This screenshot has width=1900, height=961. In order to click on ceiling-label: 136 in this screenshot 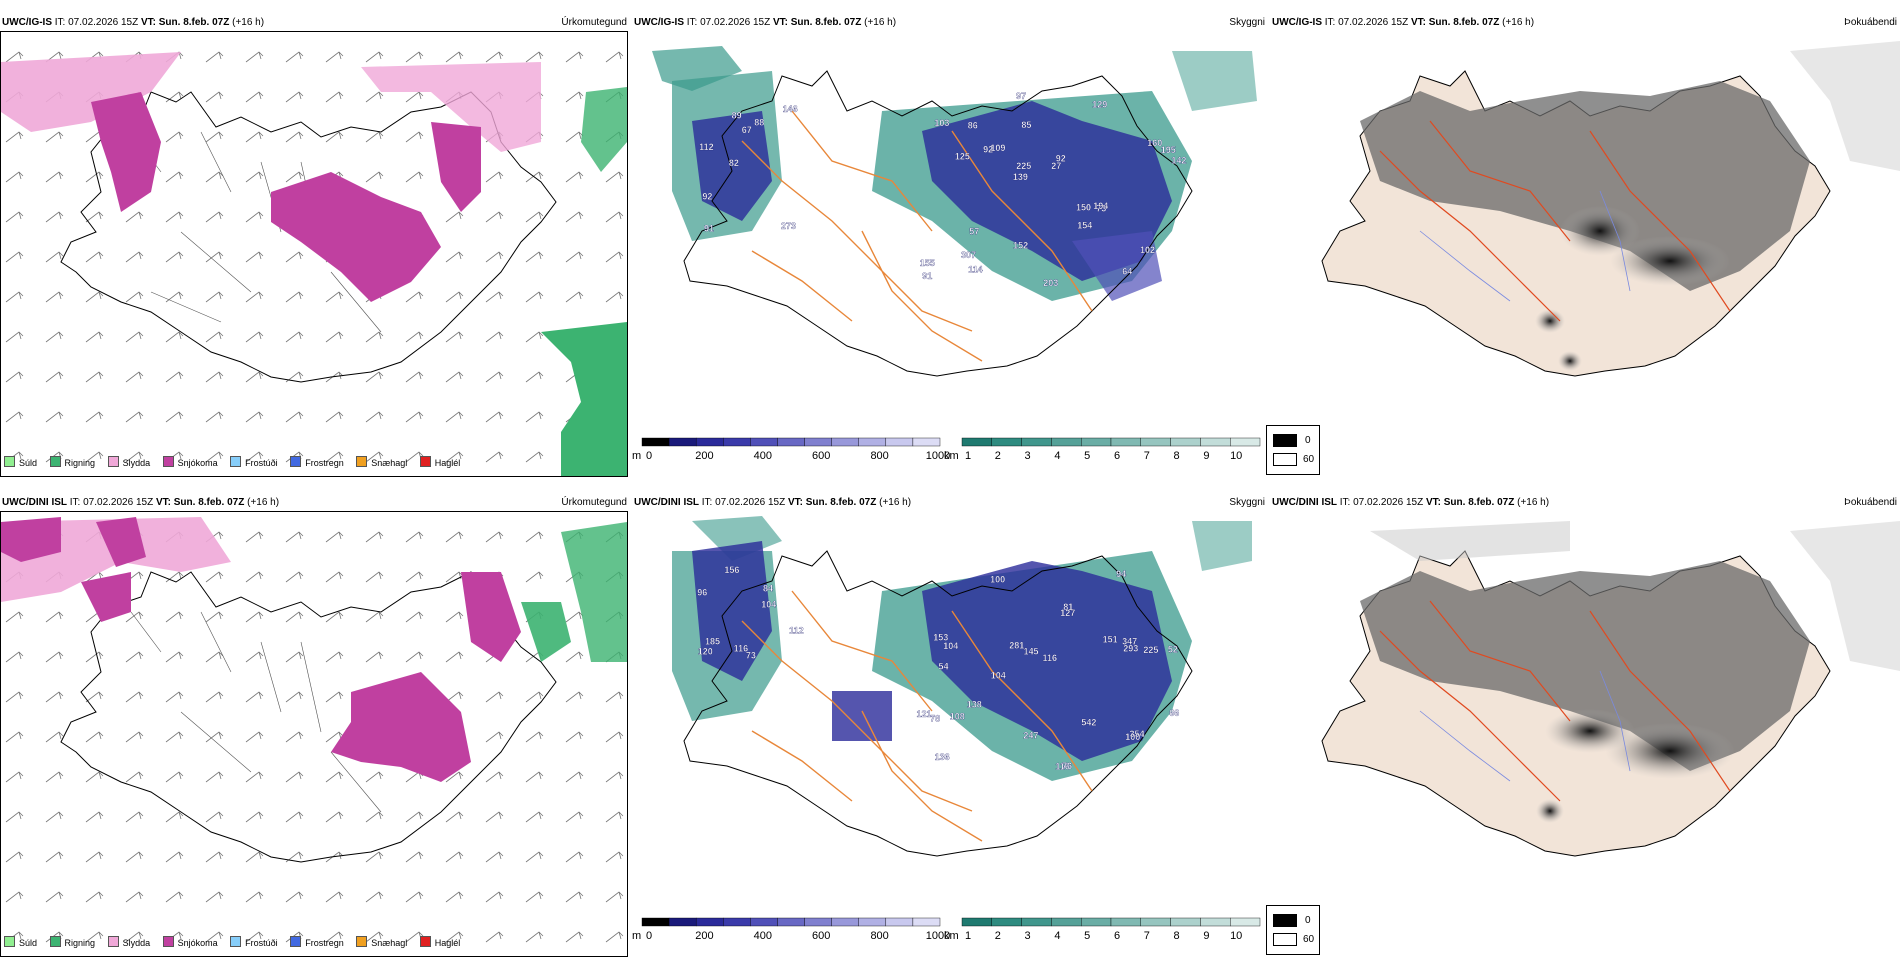, I will do `click(942, 757)`.